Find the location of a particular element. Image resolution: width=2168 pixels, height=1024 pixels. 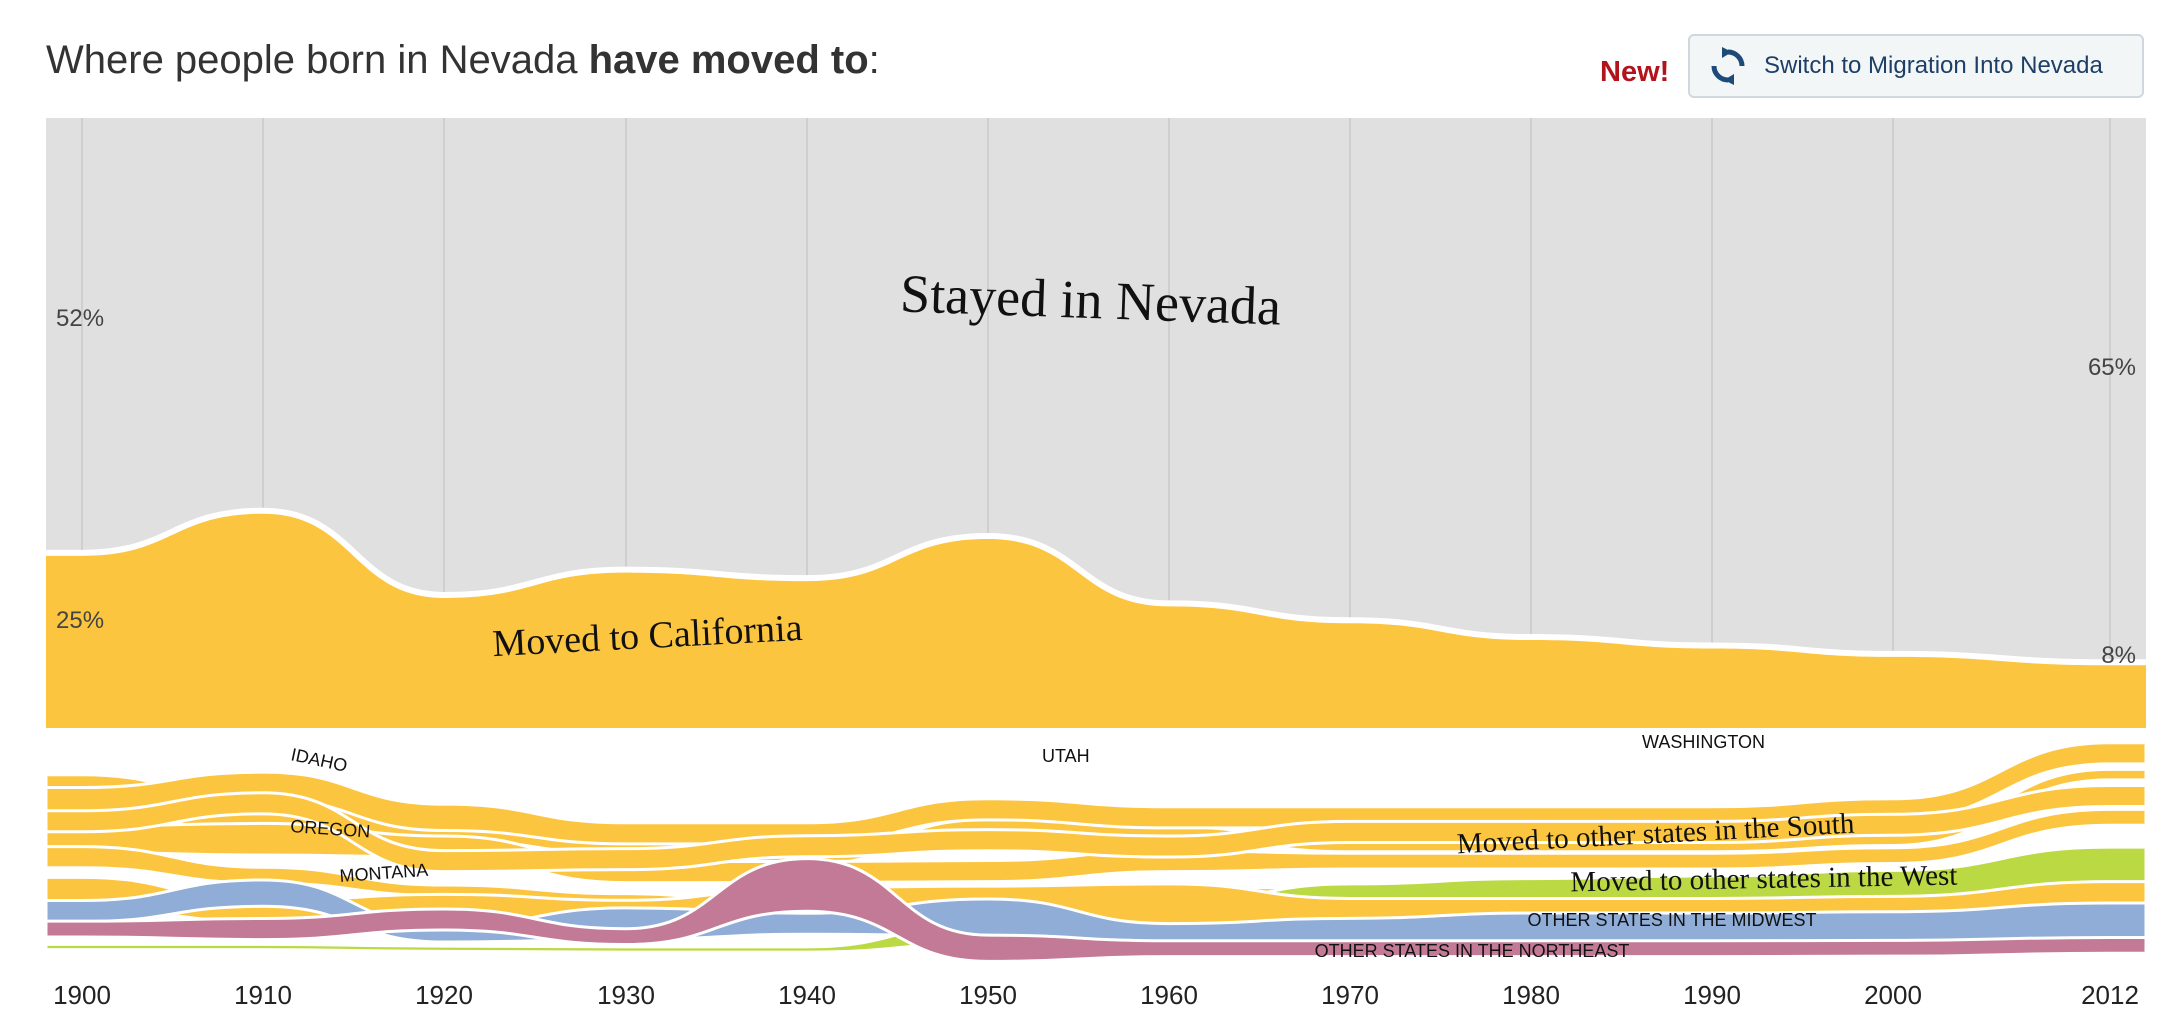

label-stayed-in-nevada: Stayed in Nevada is located at coordinates (1090, 299).